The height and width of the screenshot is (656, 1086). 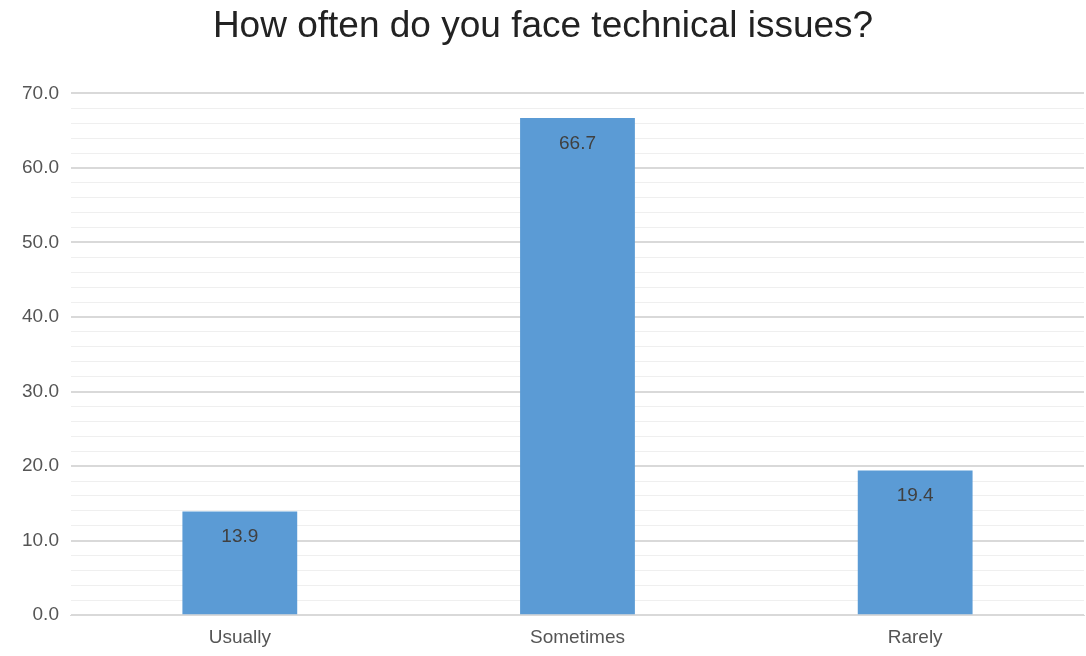 What do you see at coordinates (915, 495) in the screenshot?
I see `data-label: 19.4` at bounding box center [915, 495].